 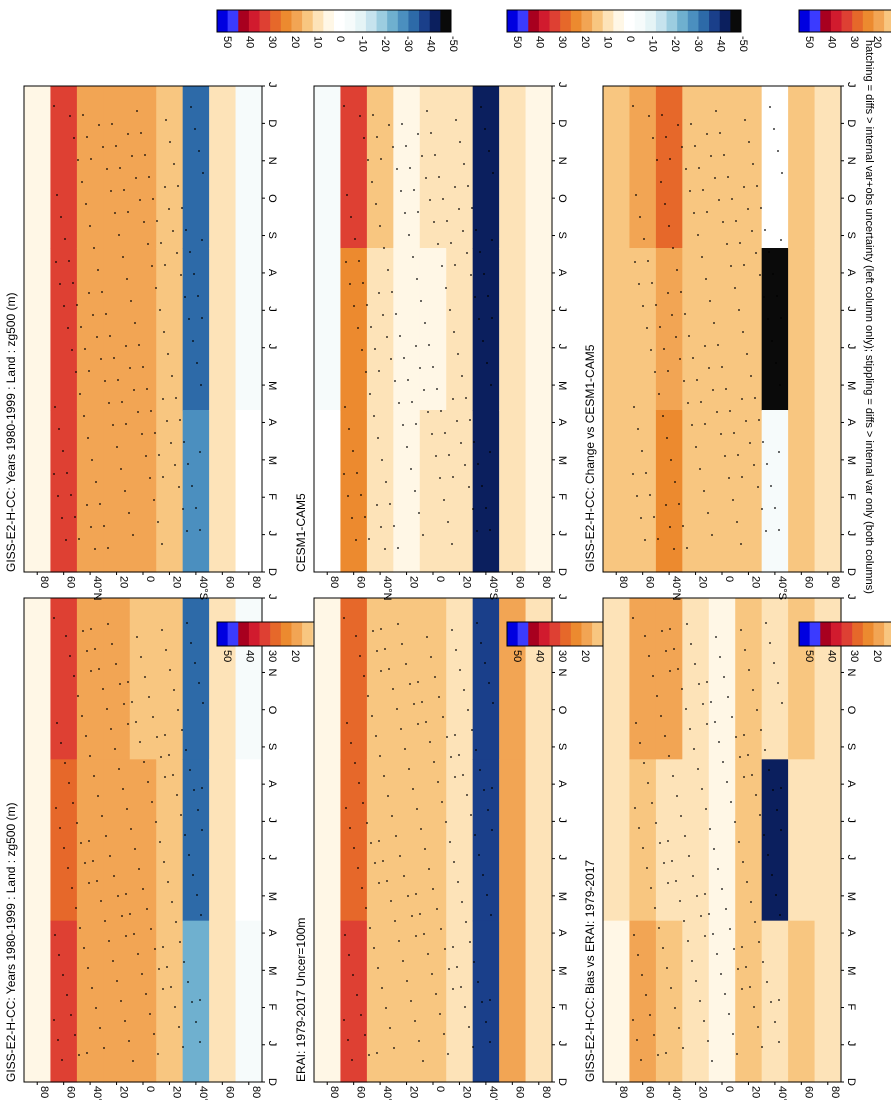 What do you see at coordinates (124, 582) in the screenshot?
I see `lat-tick-label: 20` at bounding box center [124, 582].